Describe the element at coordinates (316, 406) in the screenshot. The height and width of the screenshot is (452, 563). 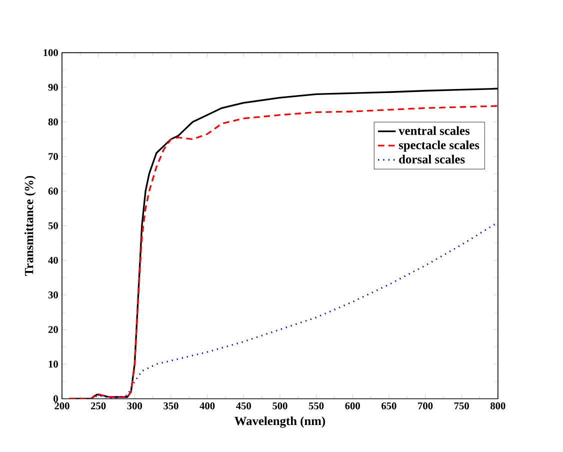
I see `x-tick-label: 550` at that location.